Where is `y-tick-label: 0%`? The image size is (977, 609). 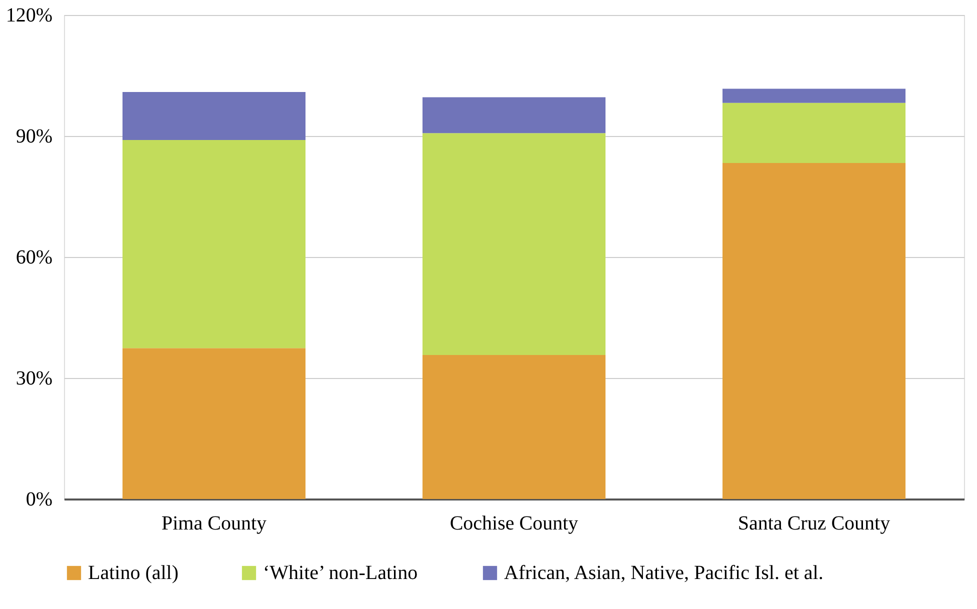 y-tick-label: 0% is located at coordinates (39, 499).